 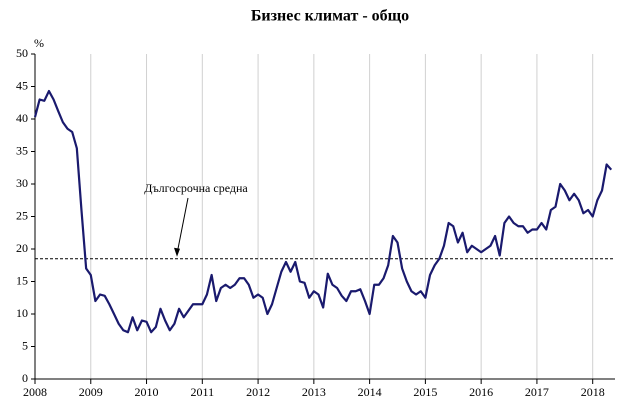 What do you see at coordinates (22, 313) in the screenshot?
I see `y-tick-label: 10` at bounding box center [22, 313].